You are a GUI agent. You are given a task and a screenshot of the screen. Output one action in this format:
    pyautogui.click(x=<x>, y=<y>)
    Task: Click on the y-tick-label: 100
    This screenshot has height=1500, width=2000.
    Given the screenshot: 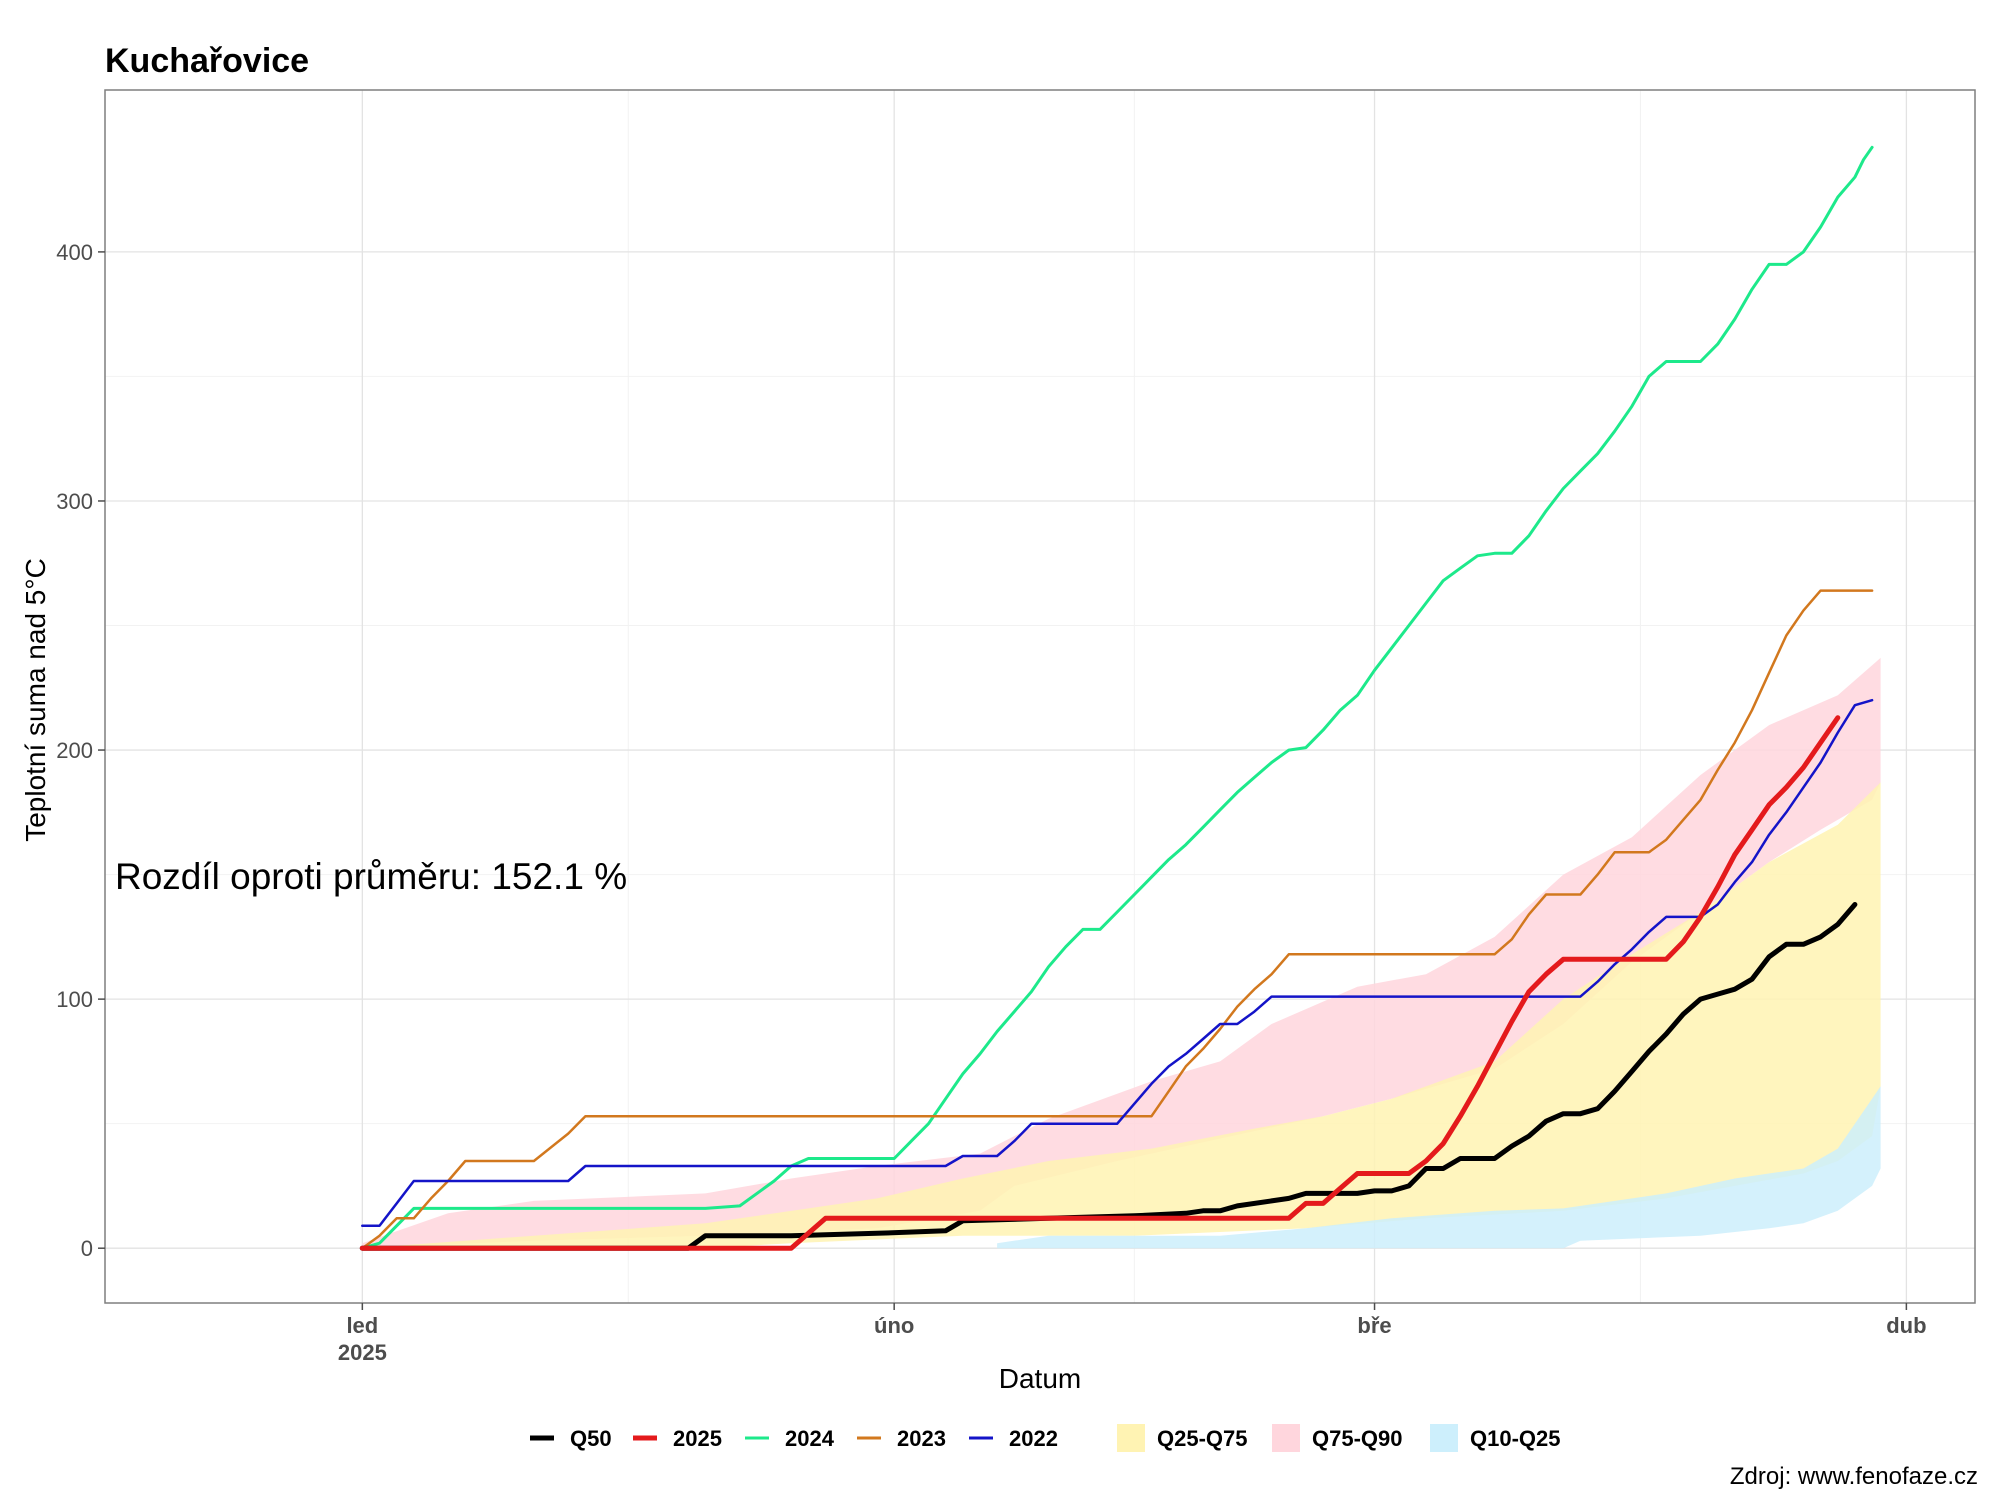 What is the action you would take?
    pyautogui.click(x=74, y=999)
    